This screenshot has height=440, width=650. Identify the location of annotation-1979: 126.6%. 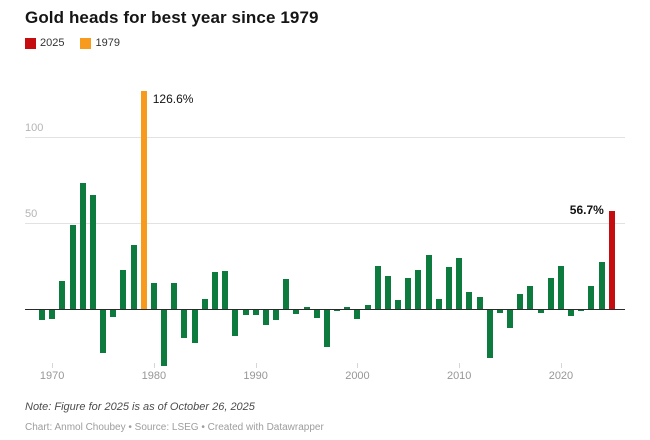
(173, 99).